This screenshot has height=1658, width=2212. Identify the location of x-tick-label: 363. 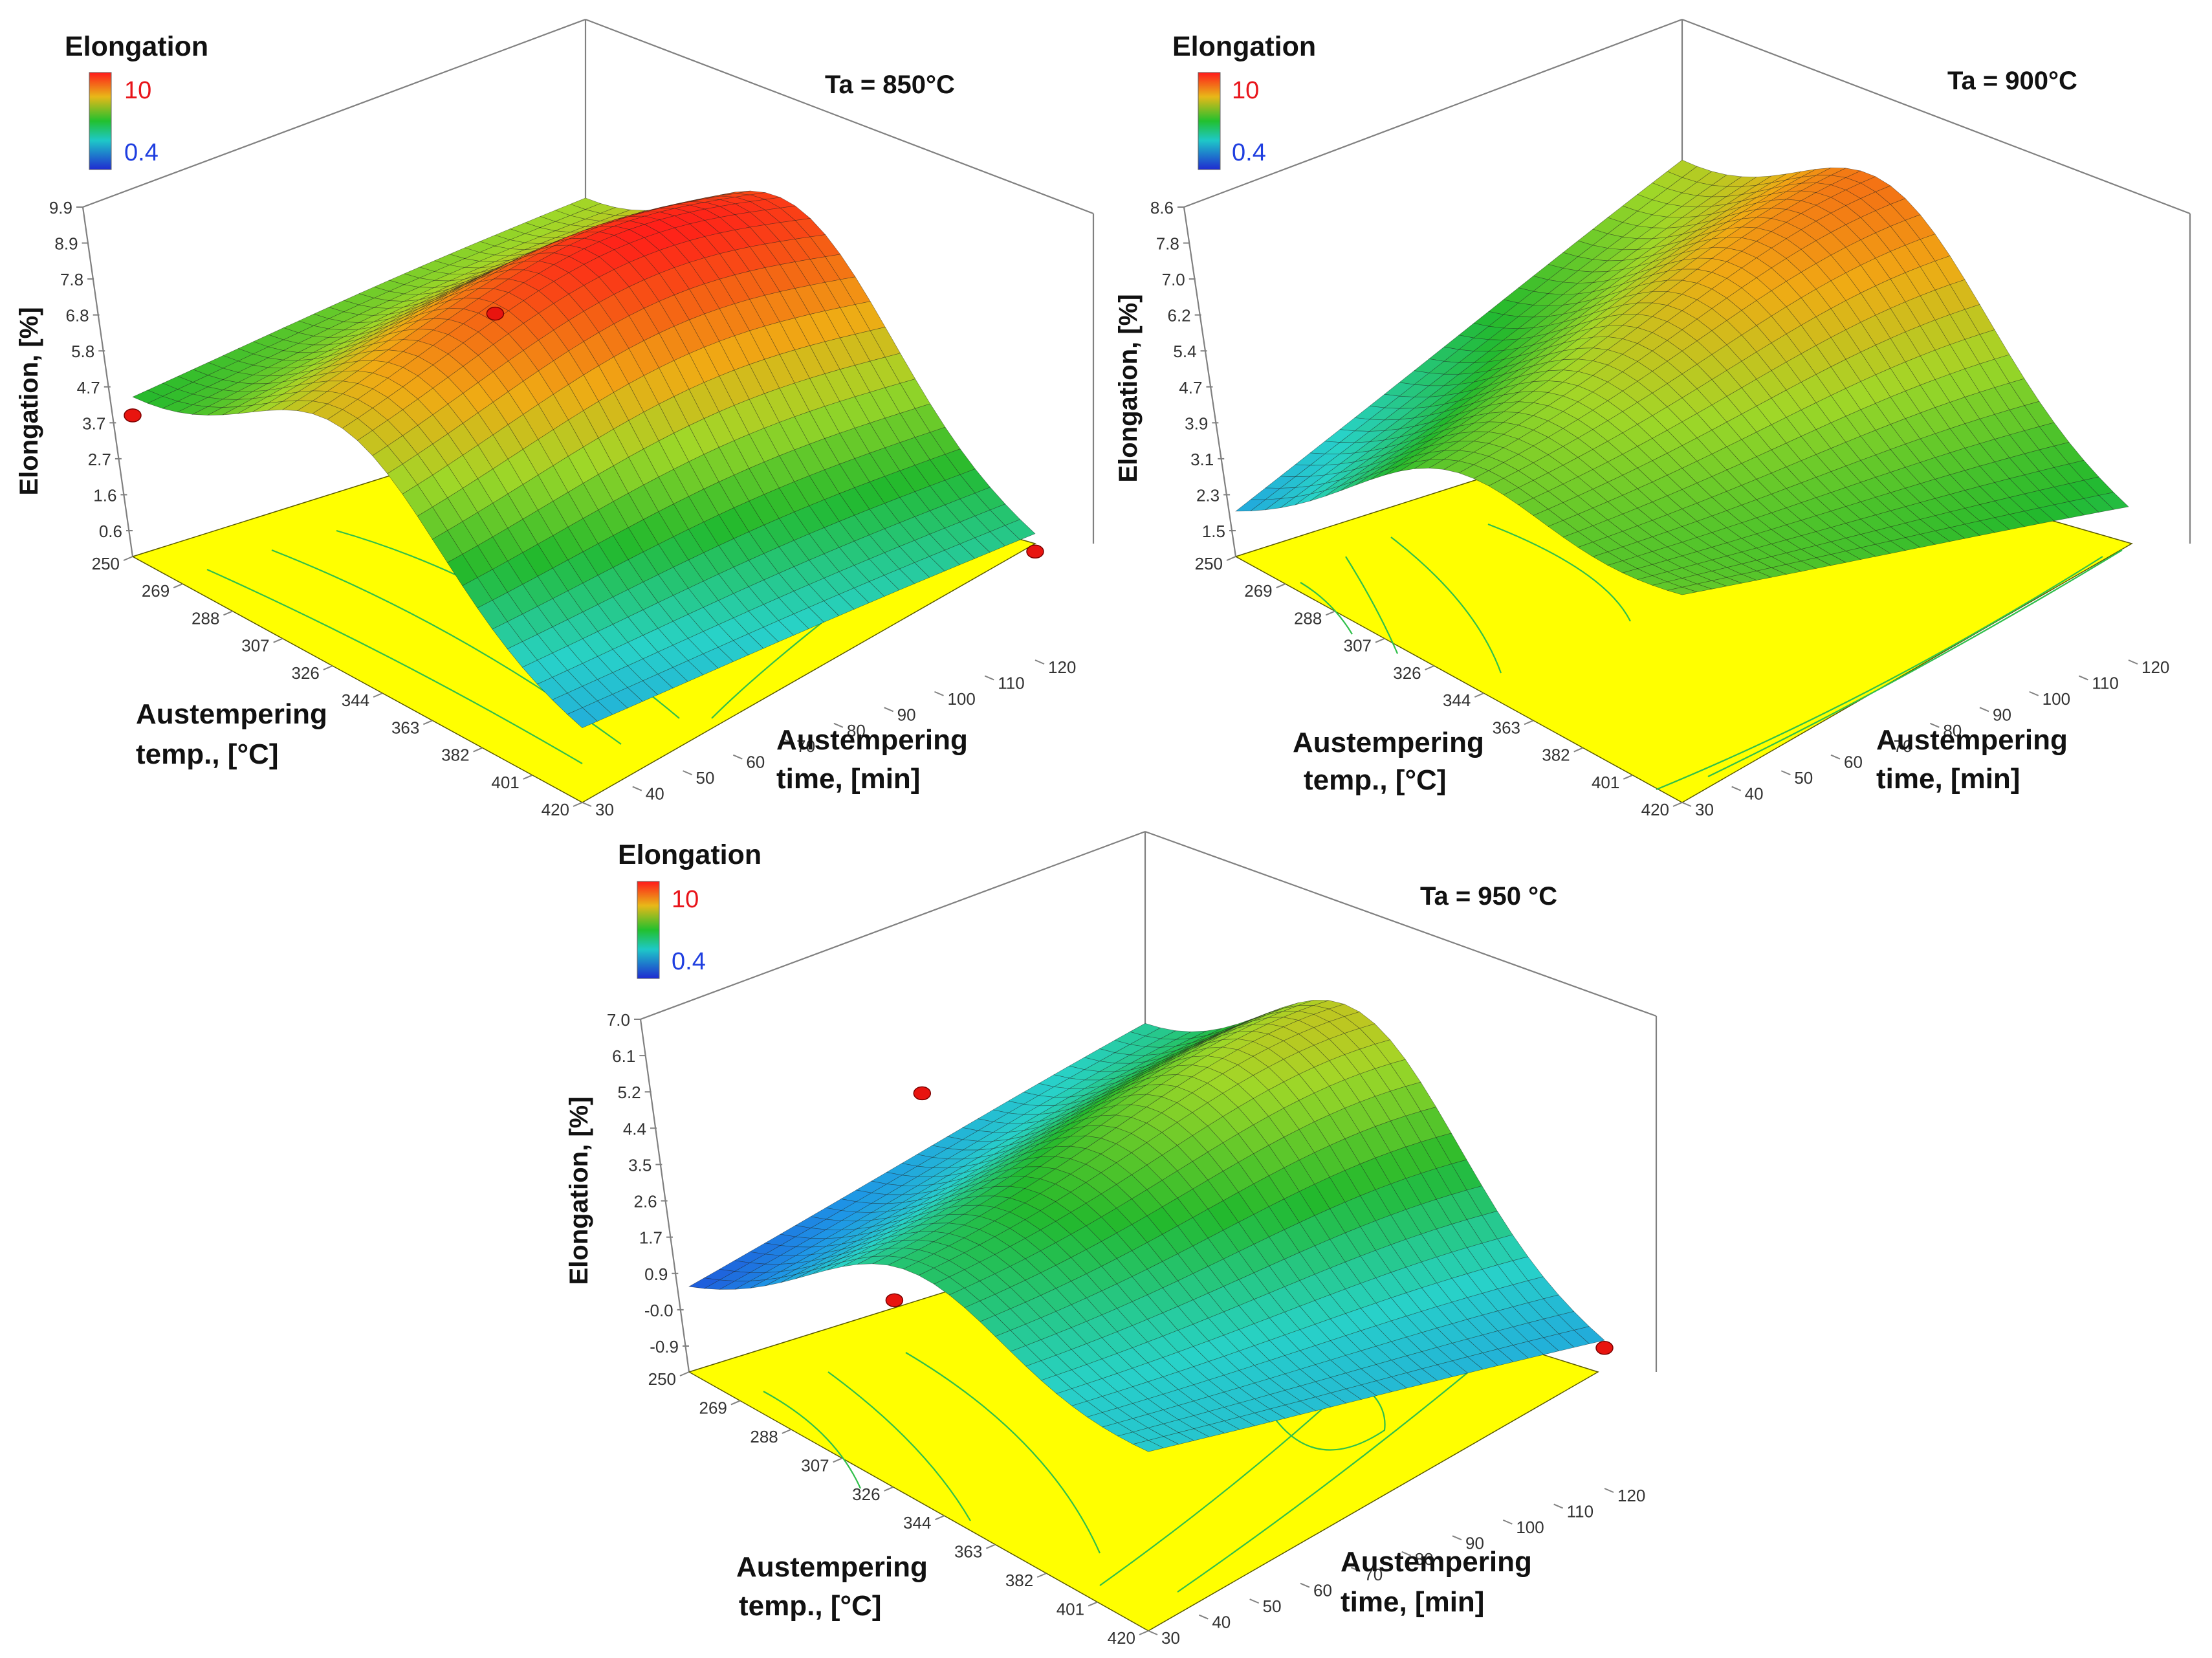
(968, 1552).